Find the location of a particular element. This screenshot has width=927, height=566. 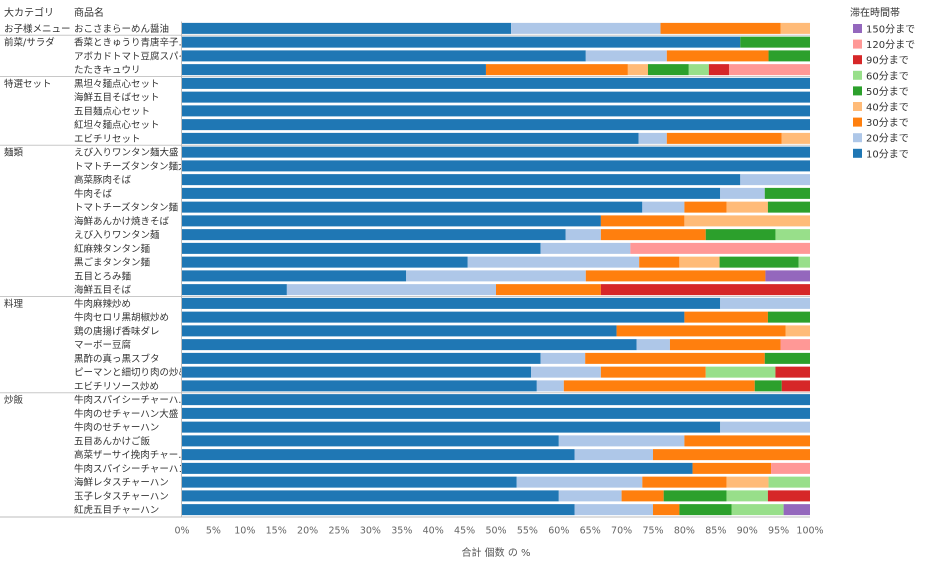

legend-label: 10分まで is located at coordinates (887, 154).